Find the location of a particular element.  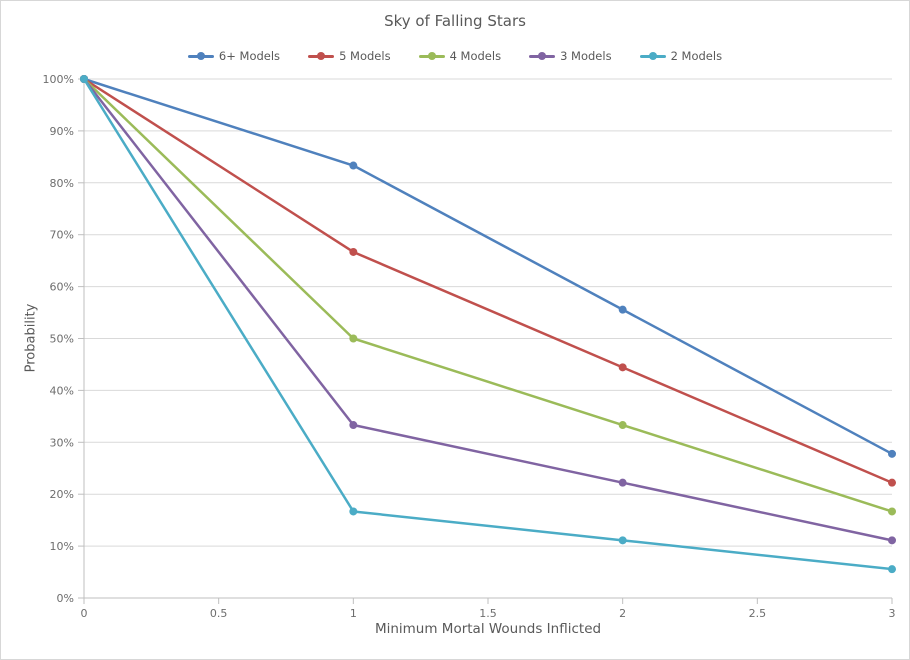

legend-label: 2 Models is located at coordinates (696, 56).